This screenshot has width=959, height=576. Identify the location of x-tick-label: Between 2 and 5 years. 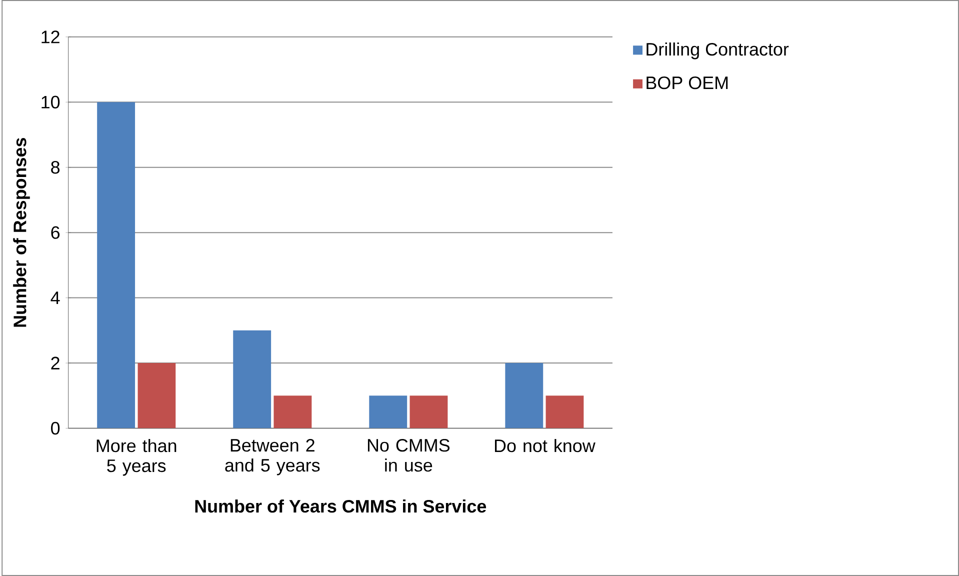
(272, 457).